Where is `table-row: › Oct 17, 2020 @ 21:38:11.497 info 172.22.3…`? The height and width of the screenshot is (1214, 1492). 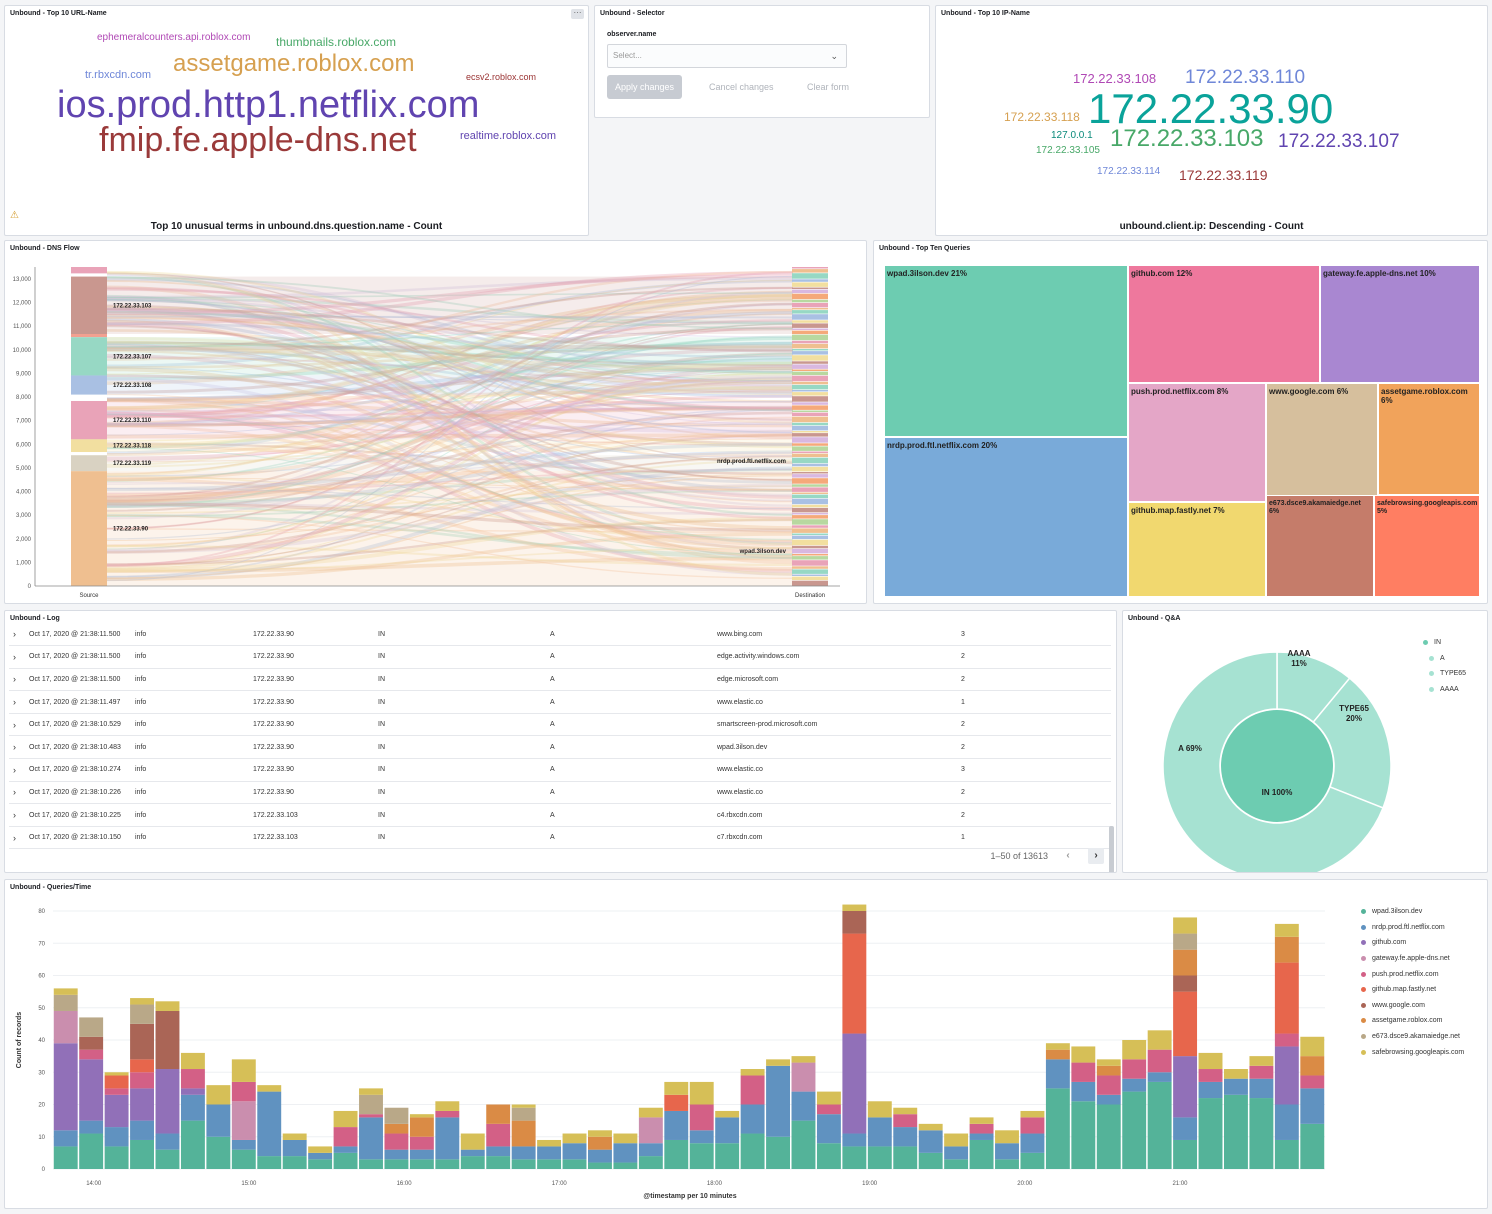 table-row: › Oct 17, 2020 @ 21:38:11.497 info 172.22.3… is located at coordinates (560, 702).